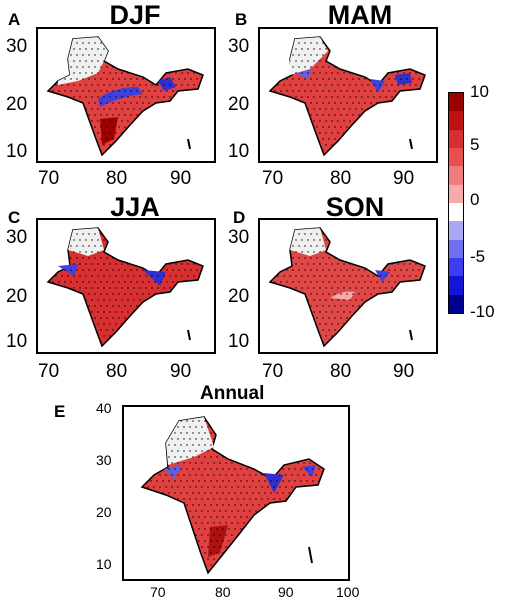 Image resolution: width=505 pixels, height=604 pixels. What do you see at coordinates (341, 371) in the screenshot?
I see `x-tick: 80` at bounding box center [341, 371].